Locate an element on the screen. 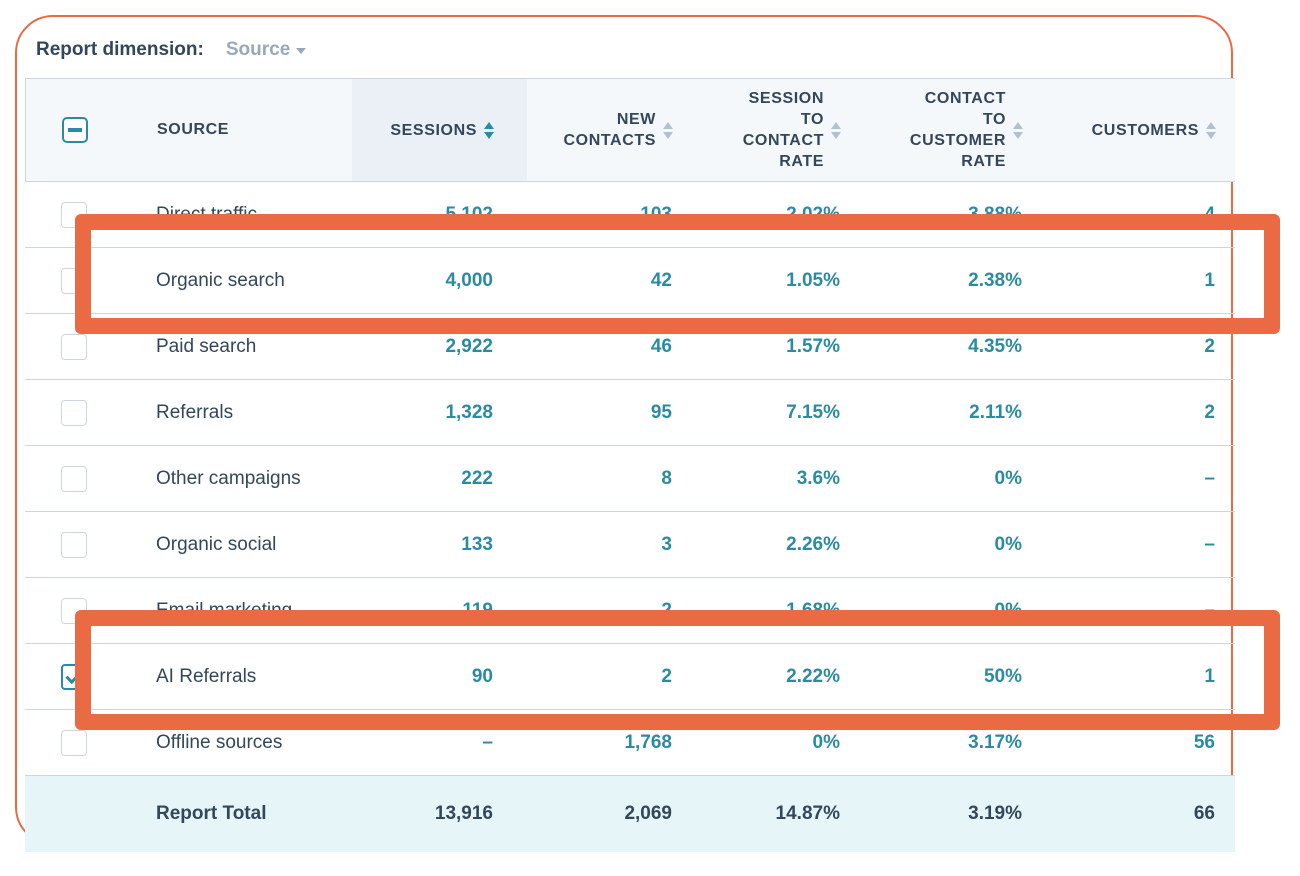  sessions-value: 222 is located at coordinates (477, 478).